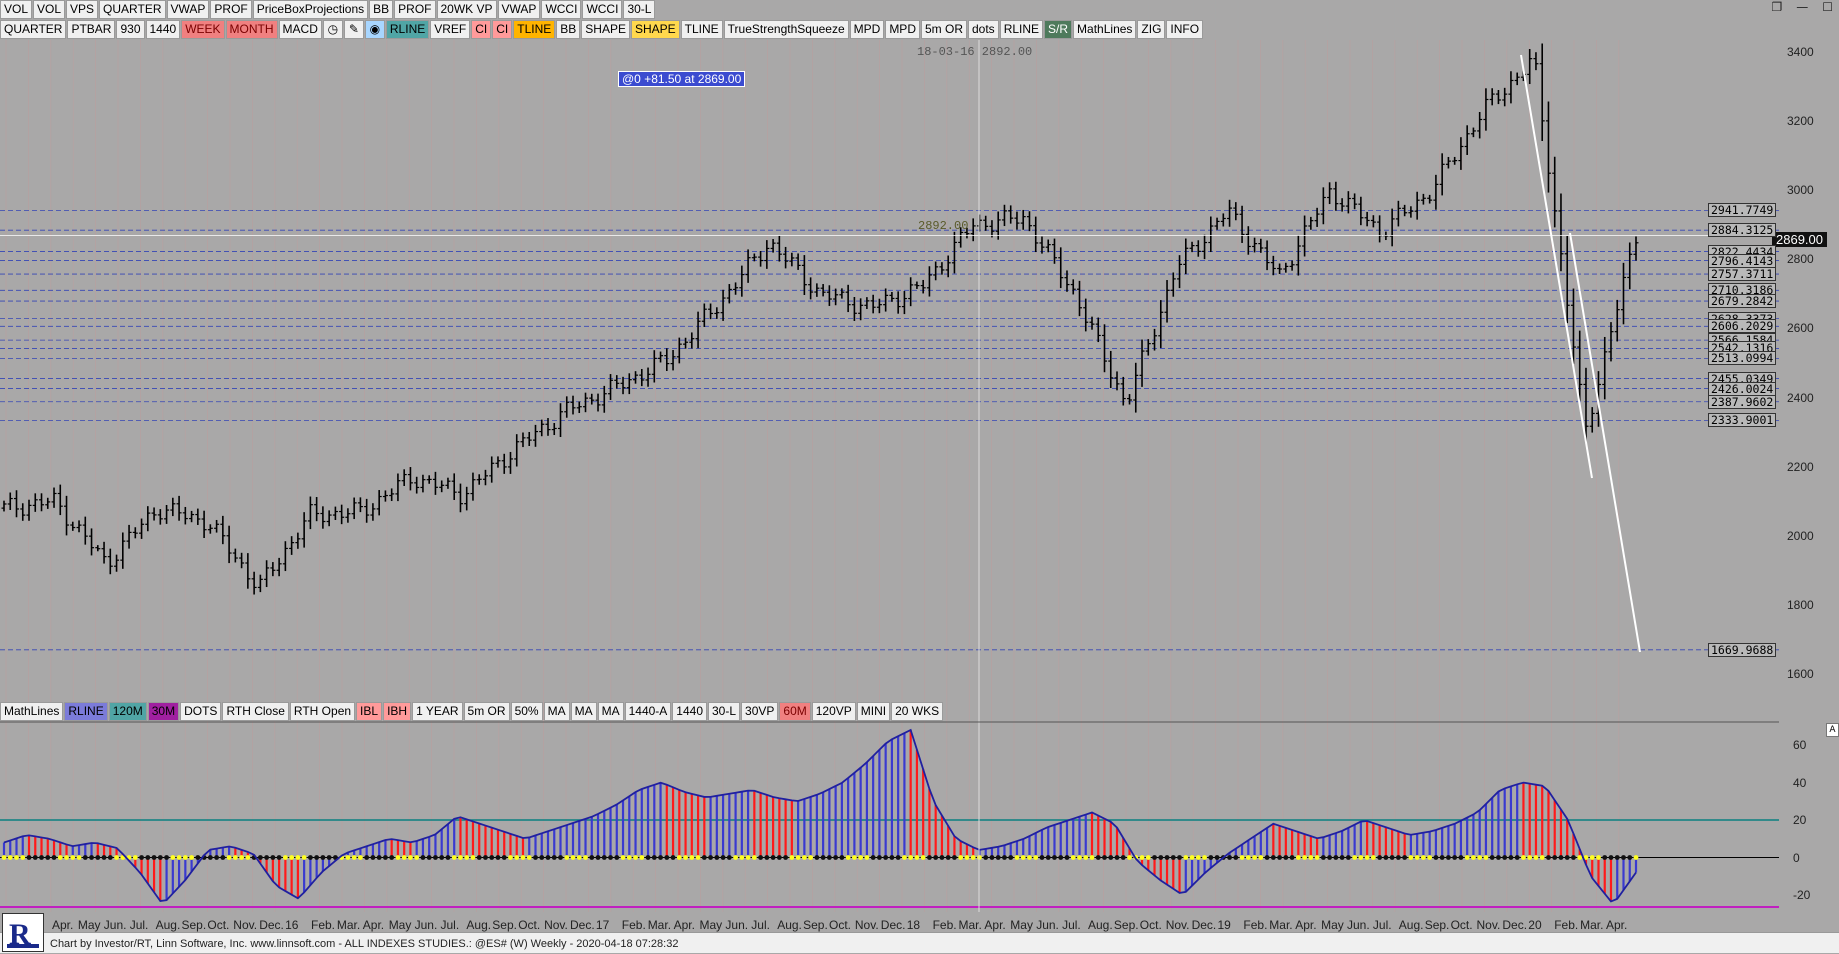 This screenshot has height=954, width=1839. What do you see at coordinates (833, 711) in the screenshot?
I see `toolbar-button-120vp: 120VP` at bounding box center [833, 711].